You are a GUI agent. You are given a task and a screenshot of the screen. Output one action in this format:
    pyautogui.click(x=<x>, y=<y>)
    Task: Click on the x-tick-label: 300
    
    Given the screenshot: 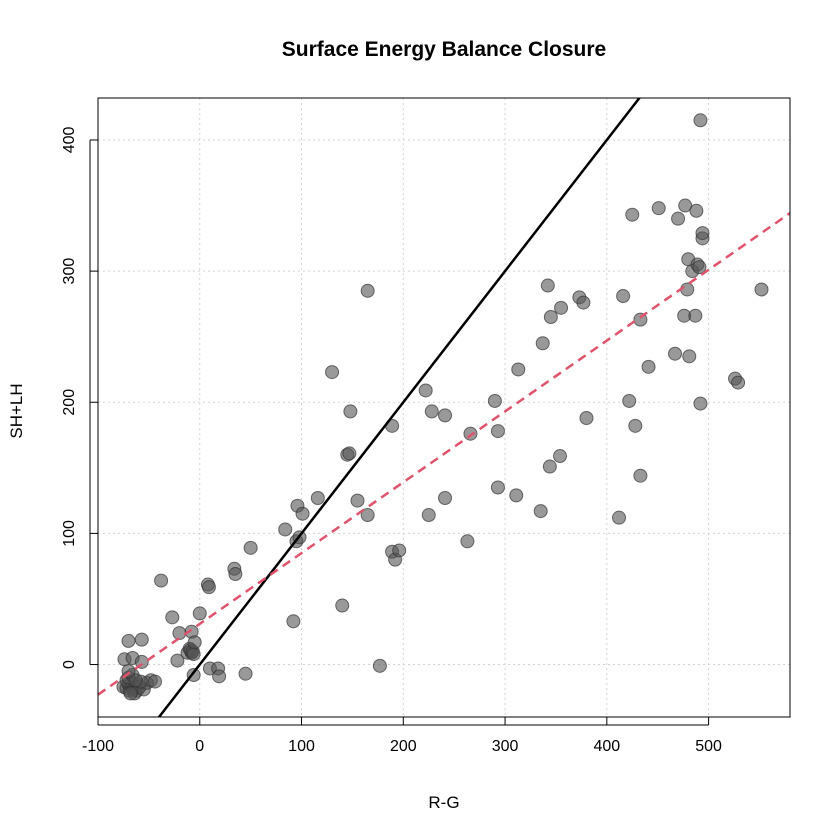 What is the action you would take?
    pyautogui.click(x=505, y=746)
    